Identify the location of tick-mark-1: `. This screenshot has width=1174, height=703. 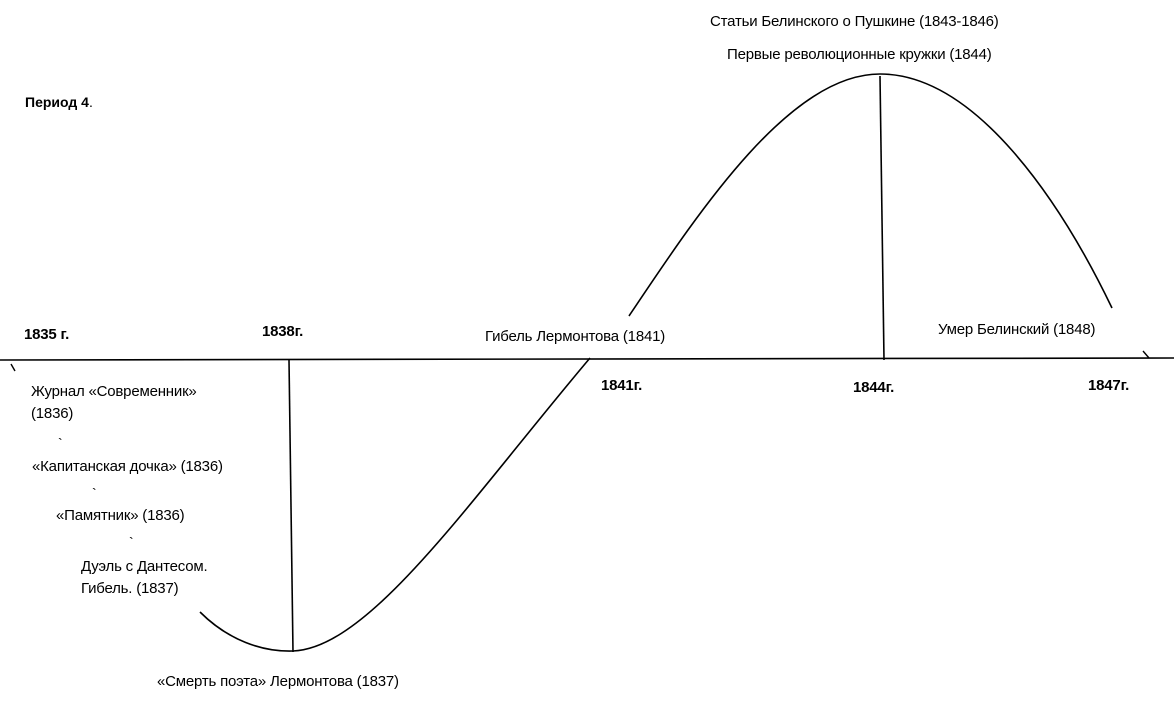
(60, 443).